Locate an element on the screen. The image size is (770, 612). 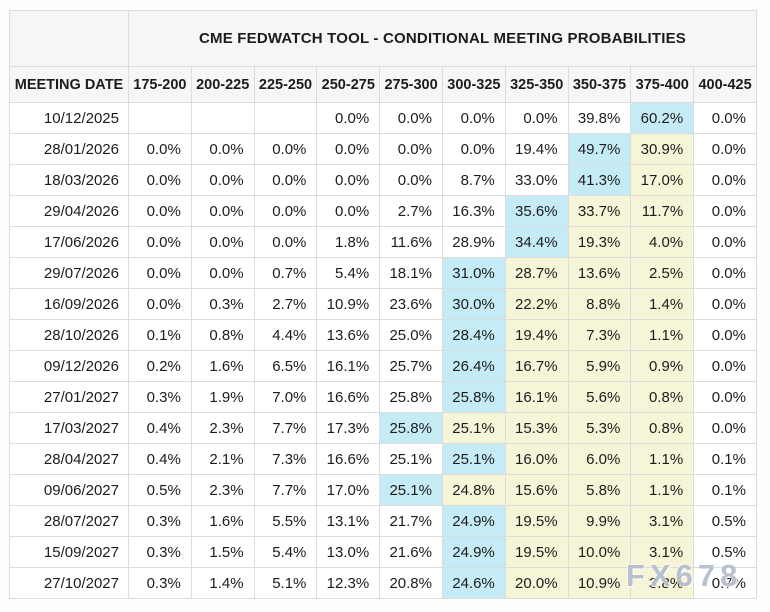
probability-cell: 1.4% is located at coordinates (662, 304).